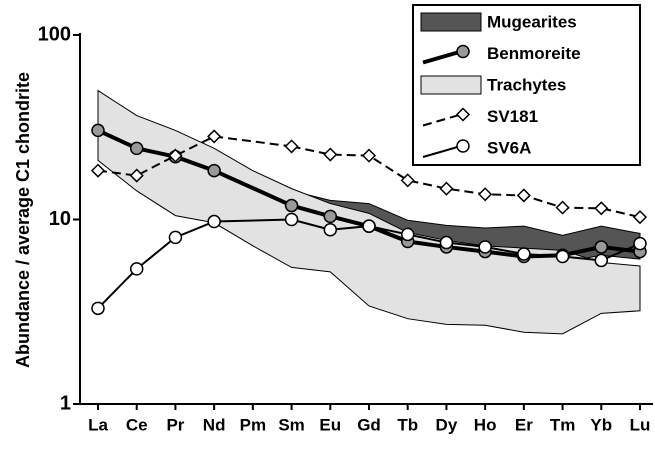  I want to click on x-tick-label: Ce, so click(137, 424).